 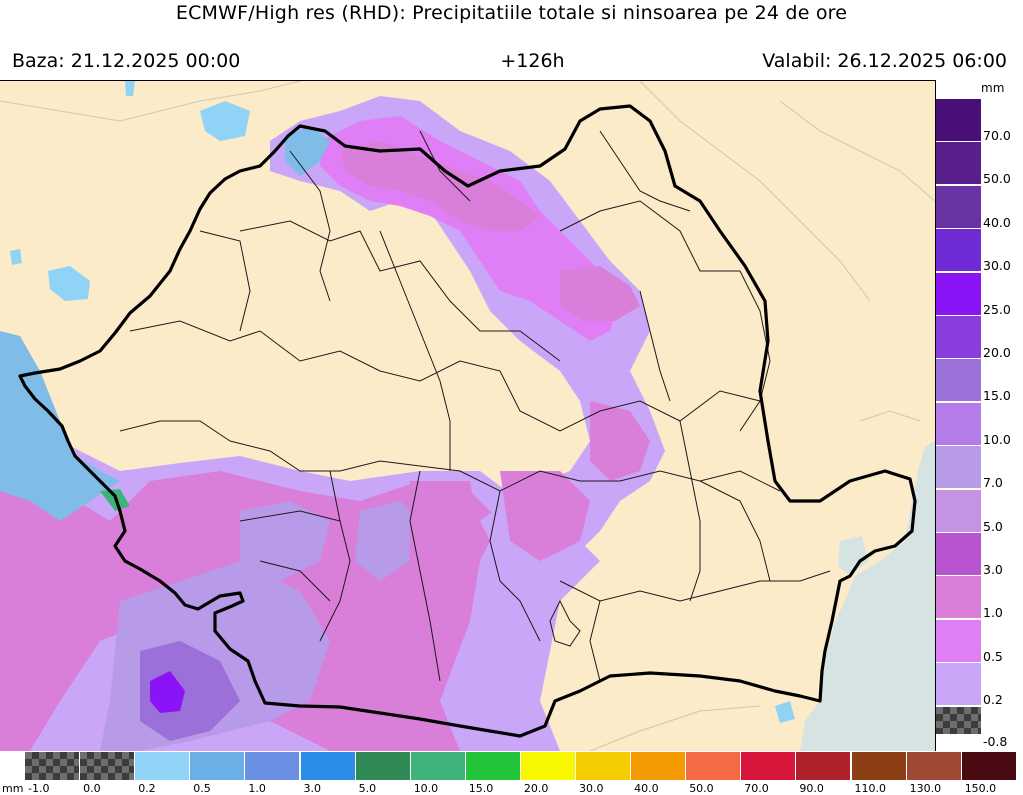 I want to click on right-legend-label: -0.8, so click(x=995, y=741).